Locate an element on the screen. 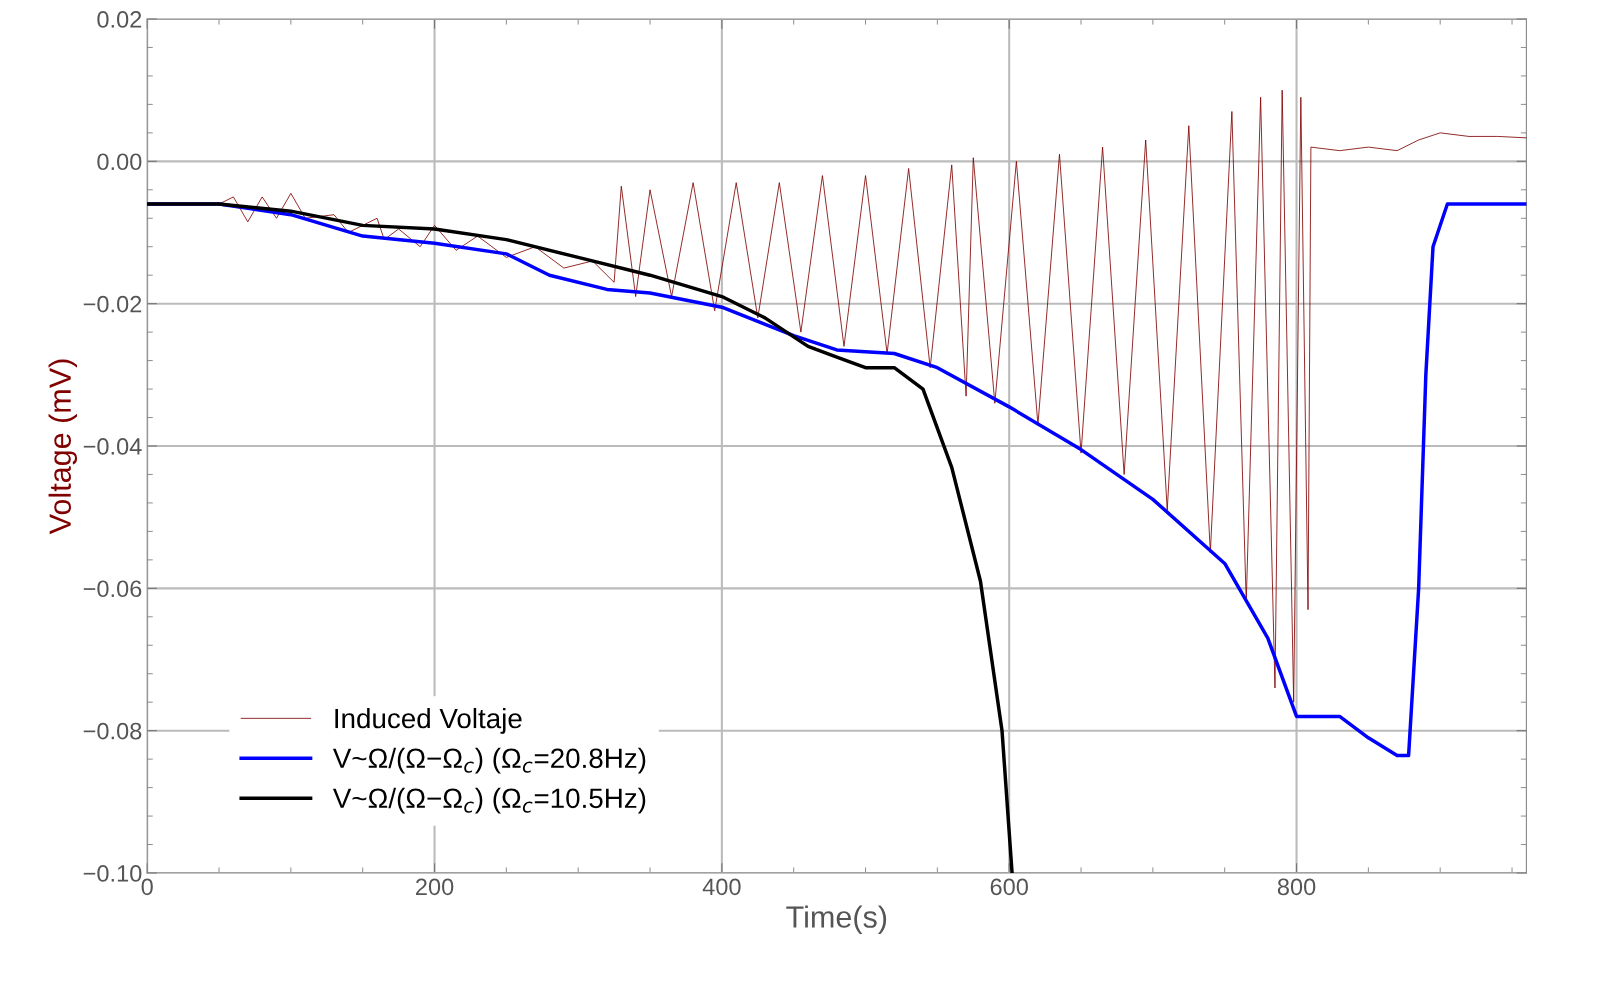 This screenshot has height=1000, width=1600. y-tick-label: −0.06 is located at coordinates (112, 589).